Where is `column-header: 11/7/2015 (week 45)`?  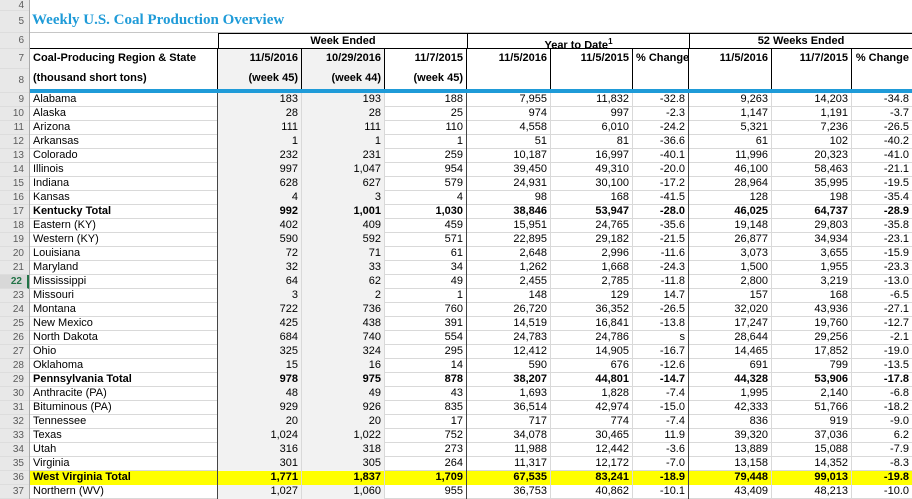 column-header: 11/7/2015 (week 45) is located at coordinates (426, 69).